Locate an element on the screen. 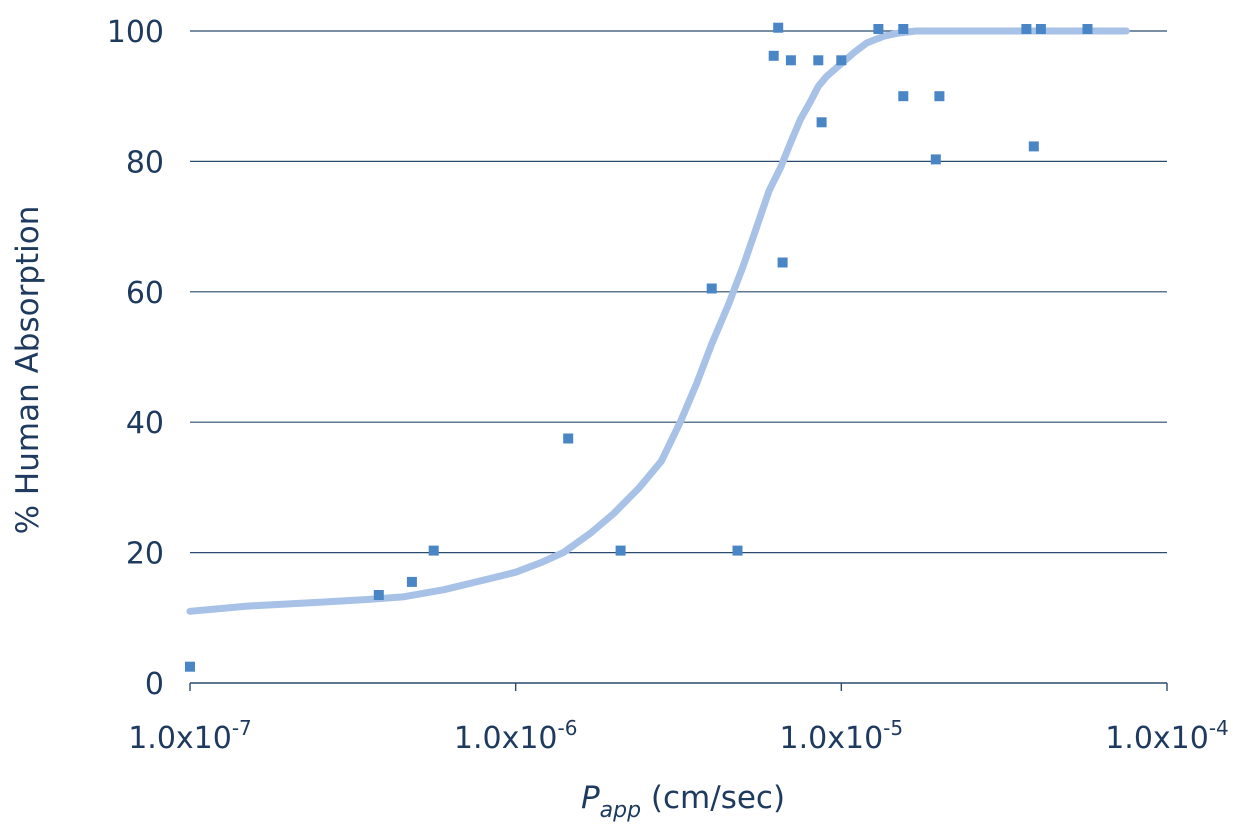  x-tick-label: 1.0x10⁻⁵ is located at coordinates (842, 736).